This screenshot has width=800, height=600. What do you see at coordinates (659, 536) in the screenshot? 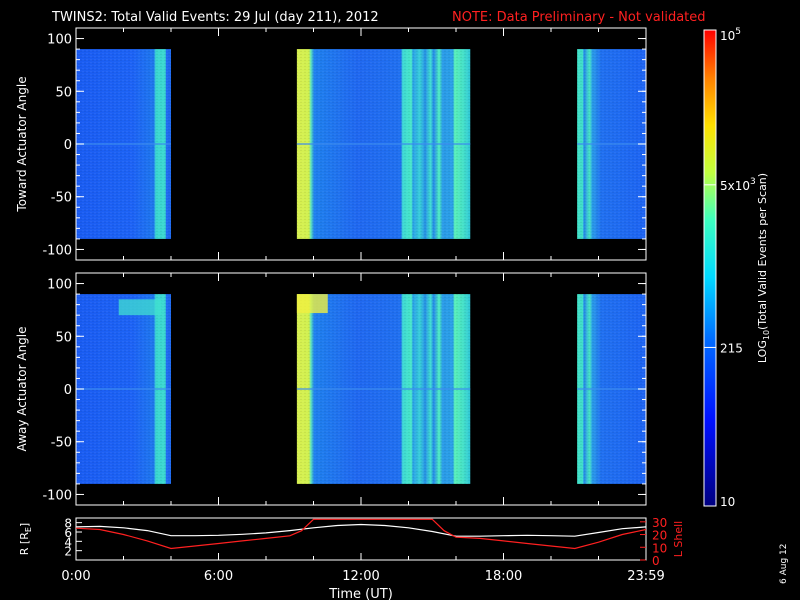
I see `y-right-tick-label: 20` at bounding box center [659, 536].